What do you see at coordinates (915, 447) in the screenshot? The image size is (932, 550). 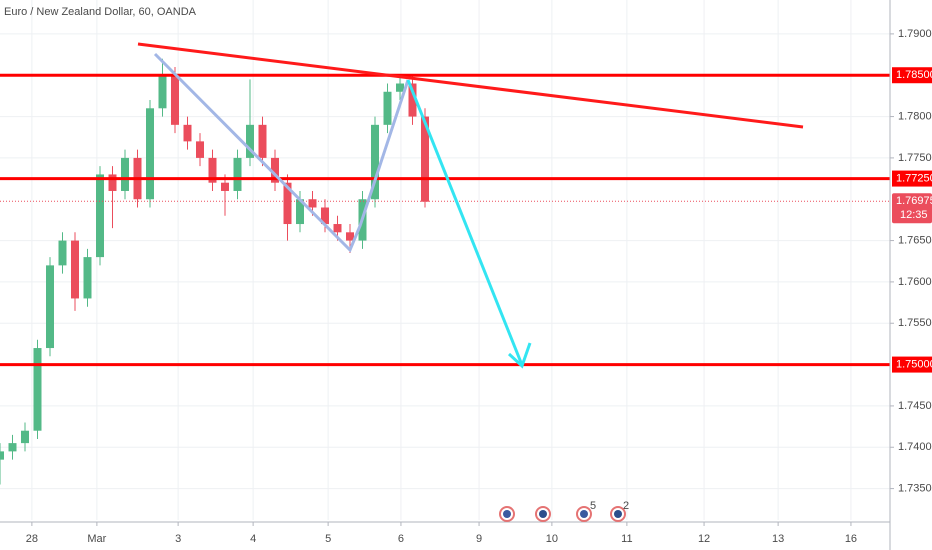 I see `y-tick-label: 1.74000` at bounding box center [915, 447].